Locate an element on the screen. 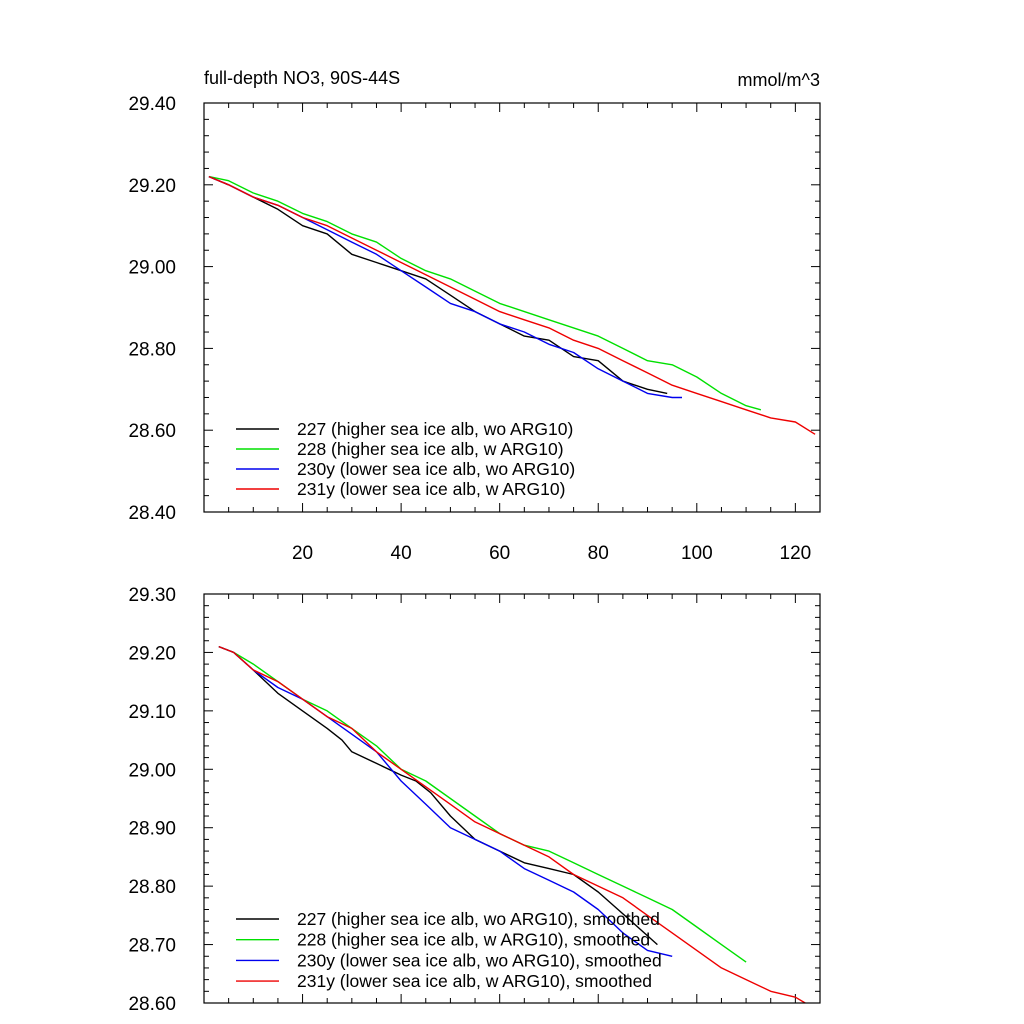  x-tick-label: 120 is located at coordinates (796, 553).